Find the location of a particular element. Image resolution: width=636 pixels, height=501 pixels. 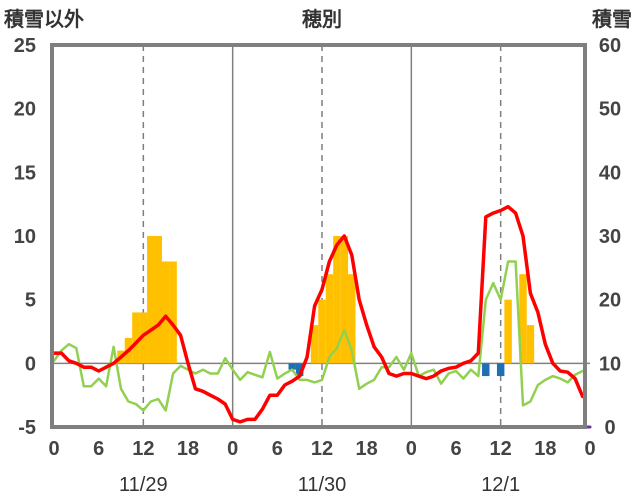

date-label: 12/1 is located at coordinates (500, 485).